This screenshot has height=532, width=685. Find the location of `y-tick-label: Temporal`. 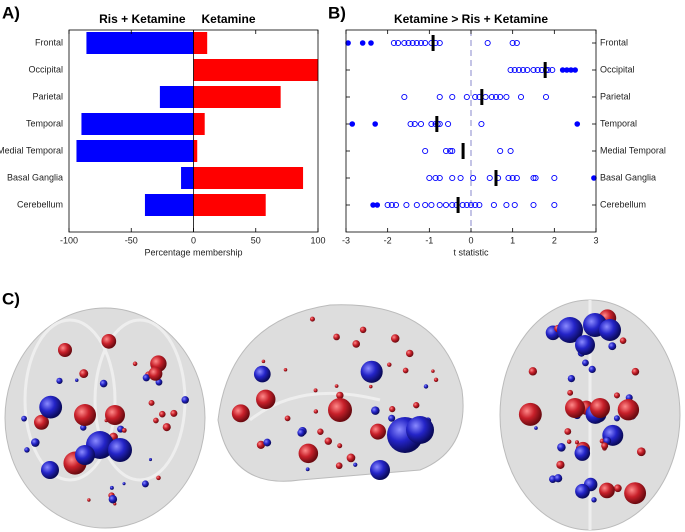

y-tick-label: Temporal is located at coordinates (618, 123).